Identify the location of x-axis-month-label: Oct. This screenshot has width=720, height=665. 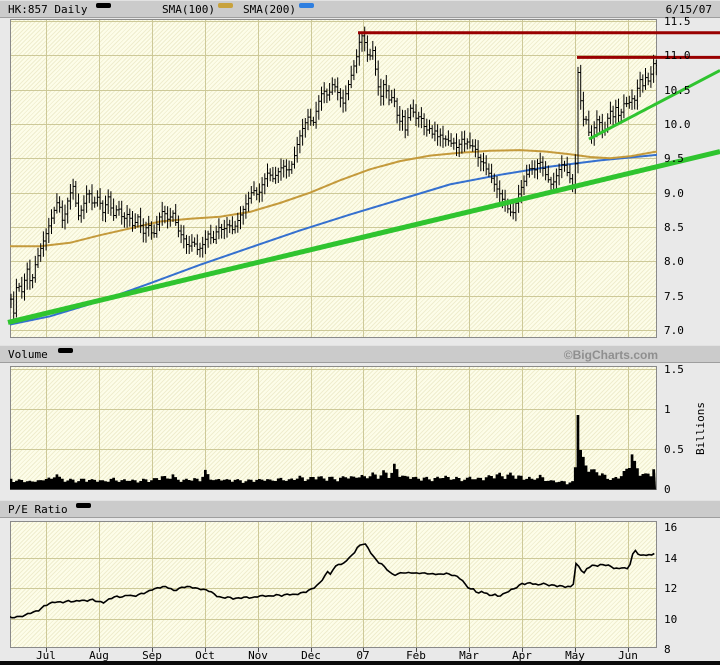
(205, 655).